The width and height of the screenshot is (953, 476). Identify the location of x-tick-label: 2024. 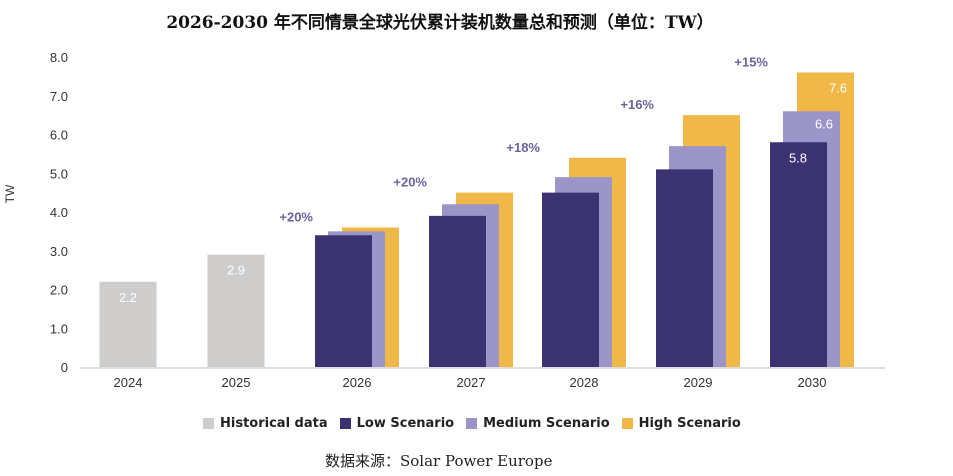
(128, 382).